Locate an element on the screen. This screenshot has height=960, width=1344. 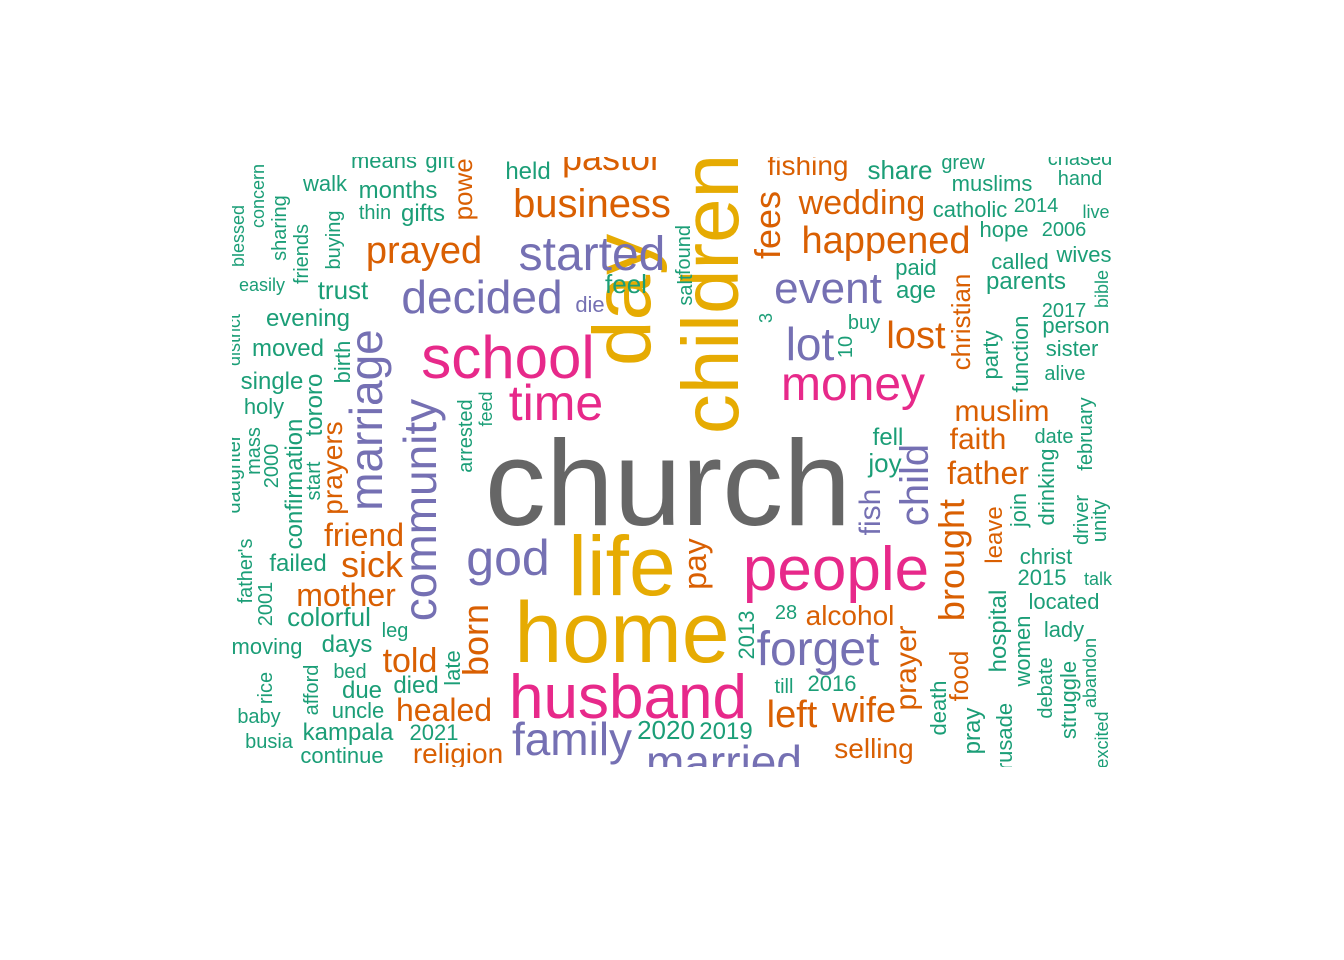
word-alive: alive is located at coordinates (1064, 374).